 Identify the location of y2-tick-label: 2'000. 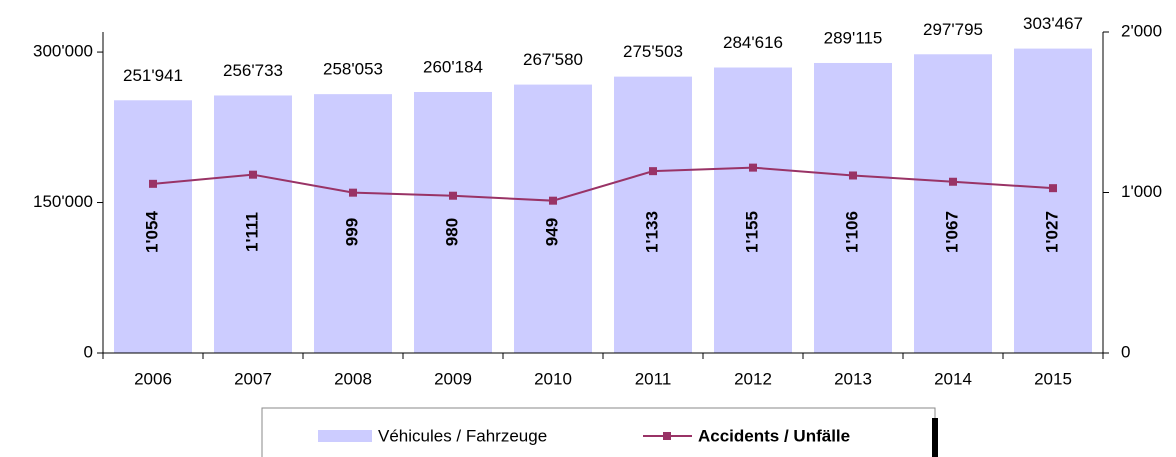
(1141, 30).